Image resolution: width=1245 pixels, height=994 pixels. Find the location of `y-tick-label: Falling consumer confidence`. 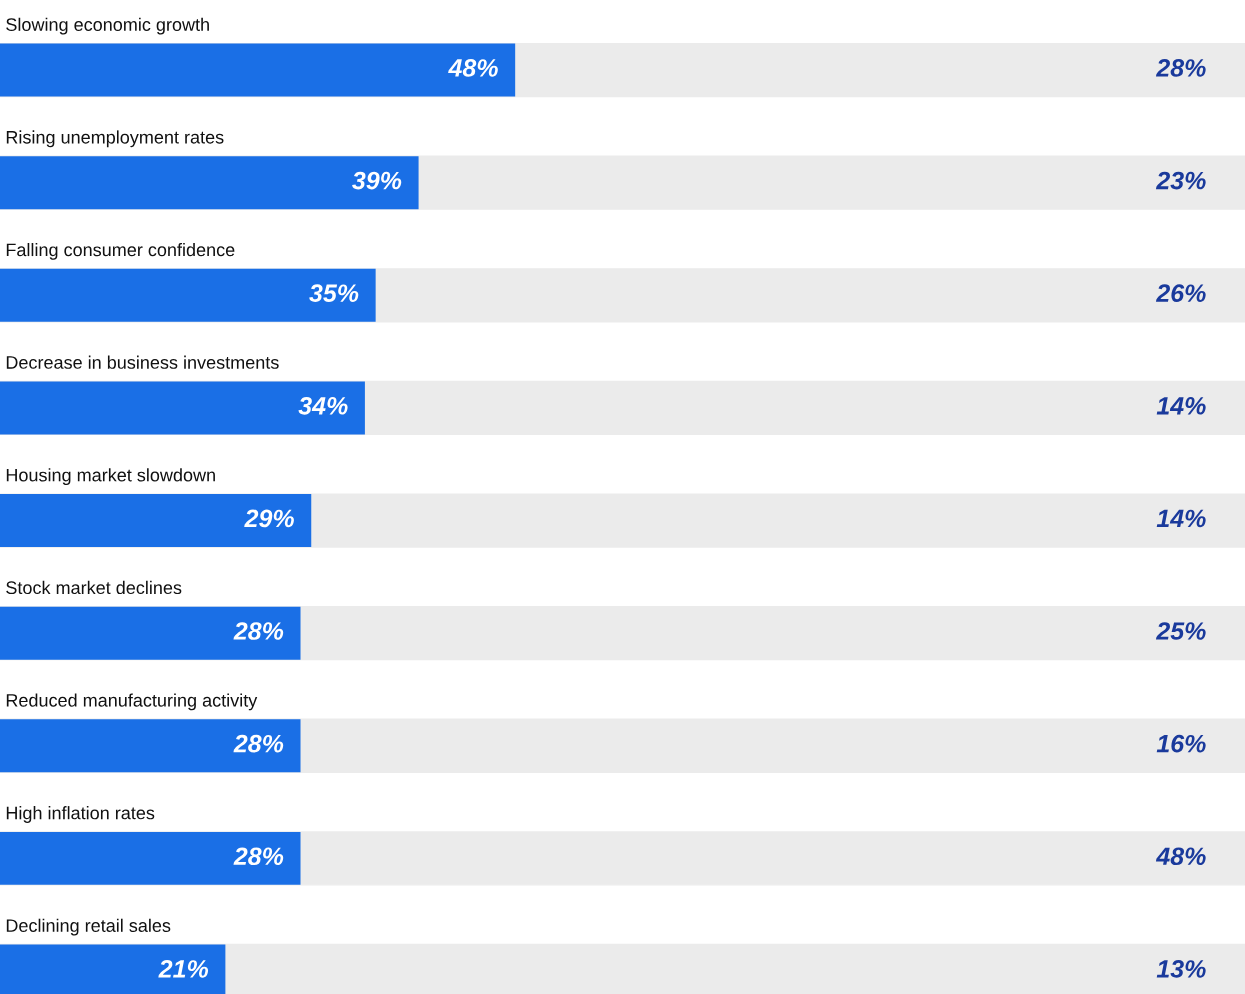

y-tick-label: Falling consumer confidence is located at coordinates (120, 251).